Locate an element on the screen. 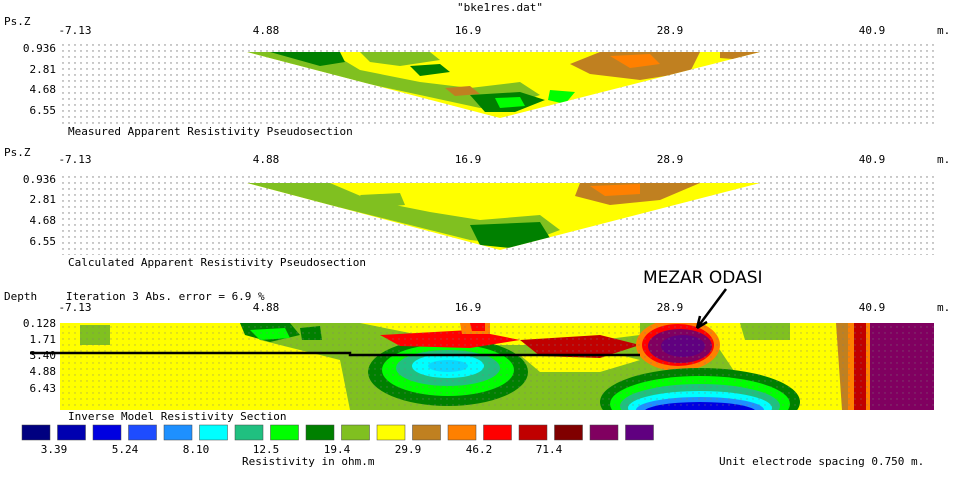 This screenshot has height=490, width=959. panel2-x-tick: 16.9 is located at coordinates (468, 159).